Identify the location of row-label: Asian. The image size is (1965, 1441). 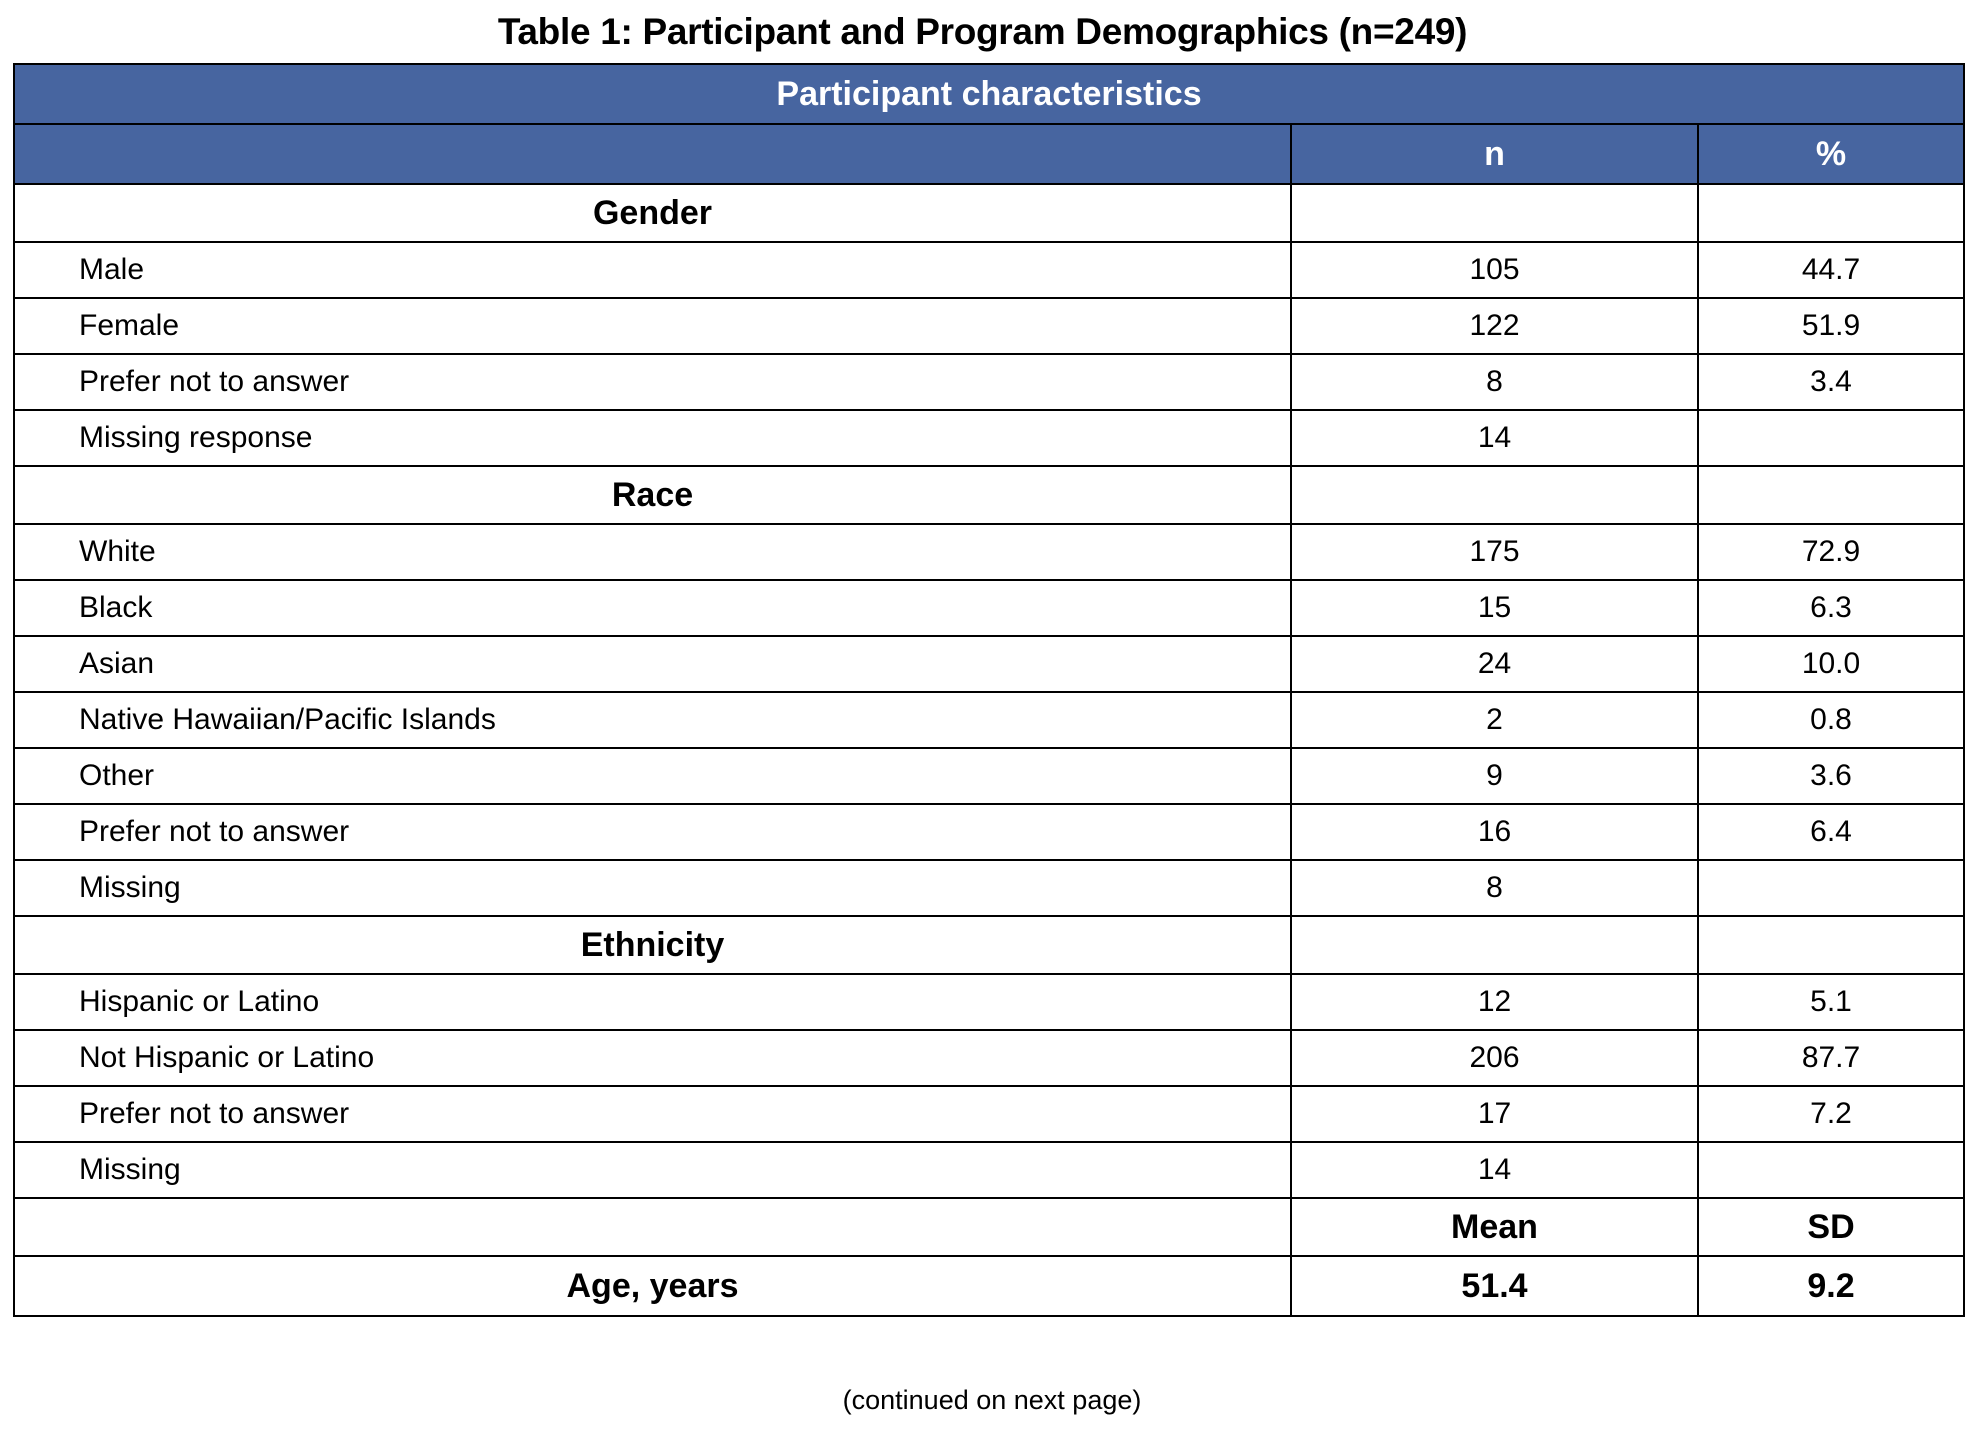
(652, 664).